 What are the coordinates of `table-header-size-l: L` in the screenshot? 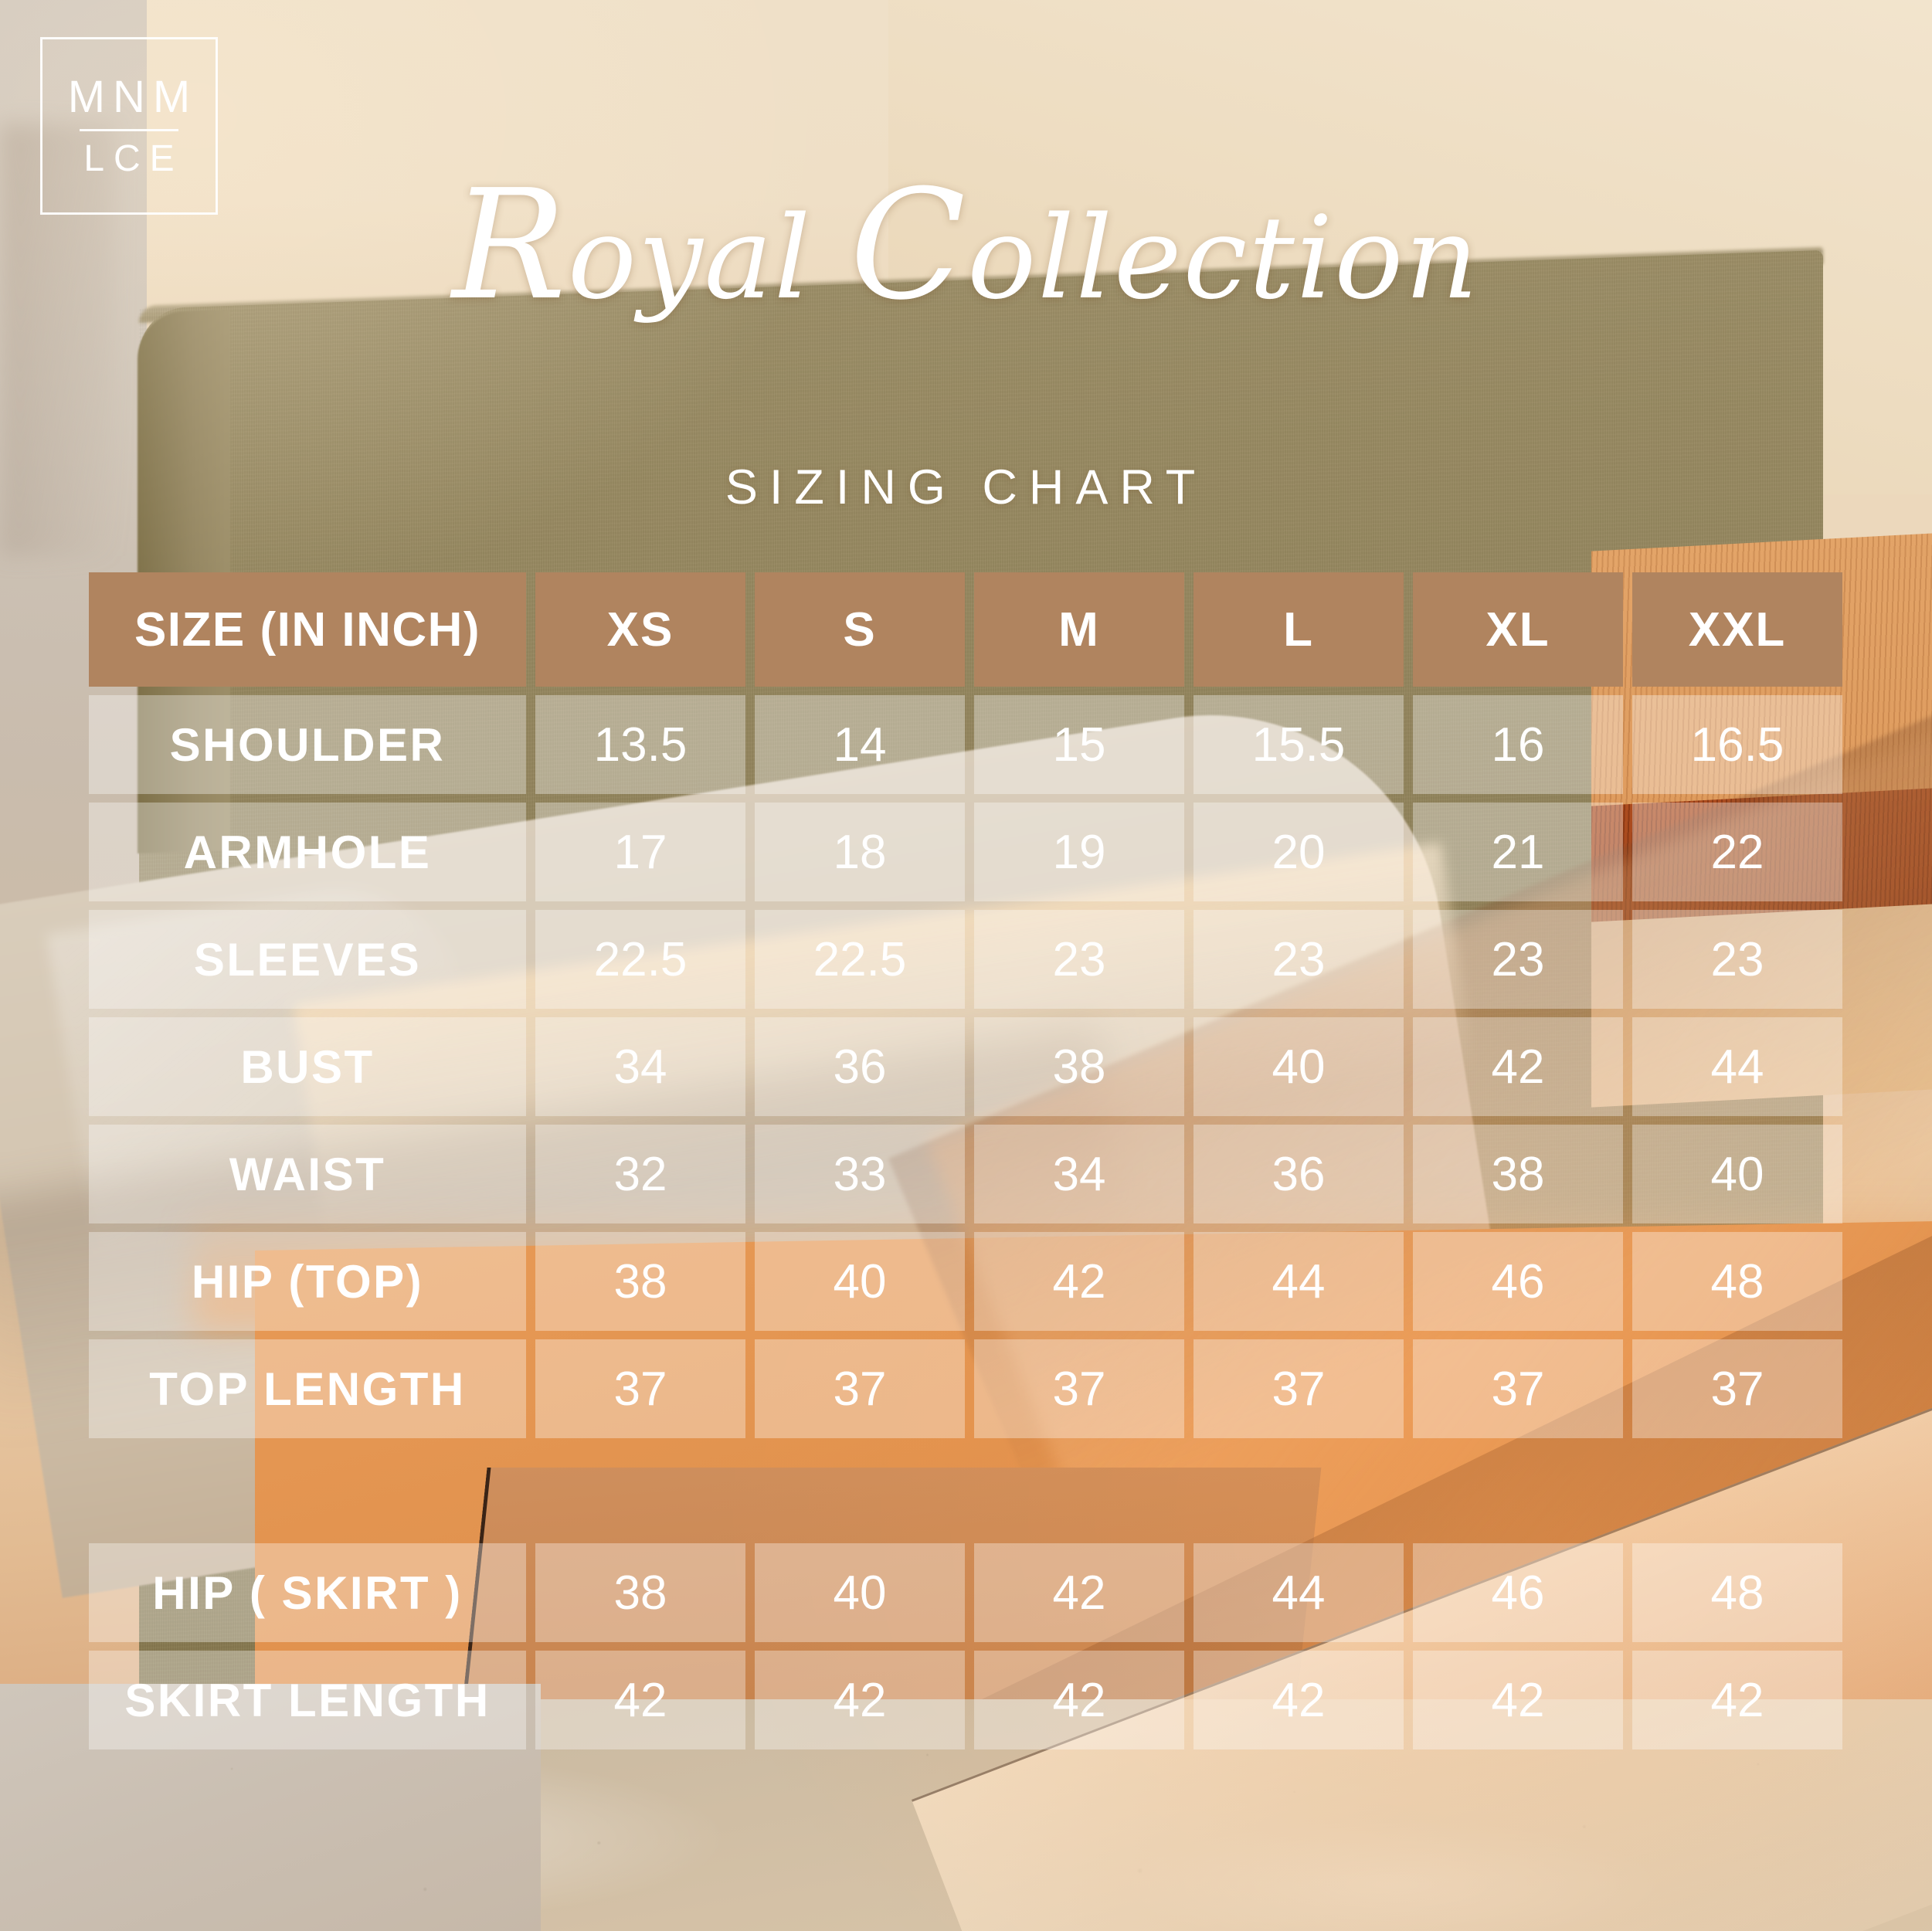 It's located at (1298, 629).